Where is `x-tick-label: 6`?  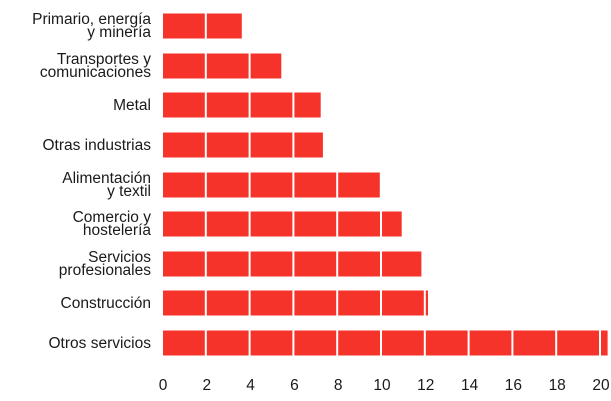
x-tick-label: 6 is located at coordinates (294, 385).